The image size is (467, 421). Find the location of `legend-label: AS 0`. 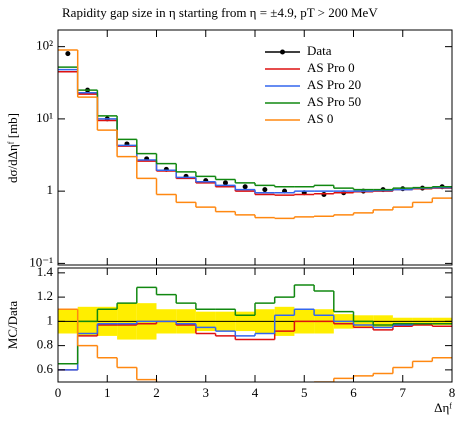

legend-label: AS 0 is located at coordinates (320, 118).